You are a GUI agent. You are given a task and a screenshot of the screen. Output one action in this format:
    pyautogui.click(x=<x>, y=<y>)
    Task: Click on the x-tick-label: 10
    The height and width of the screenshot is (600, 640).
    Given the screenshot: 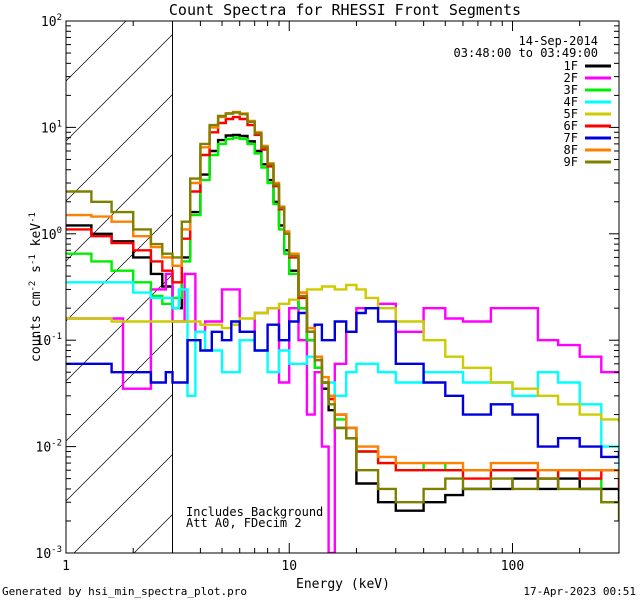 What is the action you would take?
    pyautogui.click(x=289, y=566)
    